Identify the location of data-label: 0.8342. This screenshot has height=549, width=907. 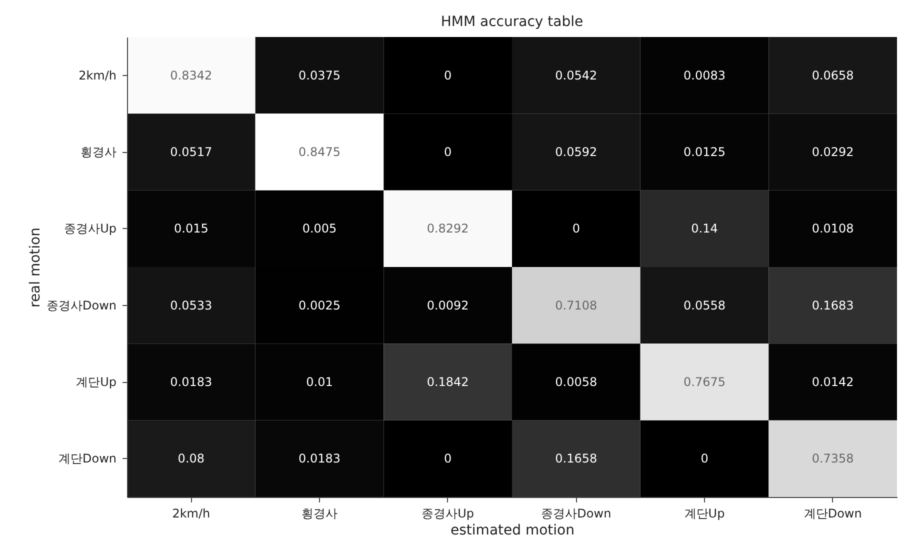
(191, 75).